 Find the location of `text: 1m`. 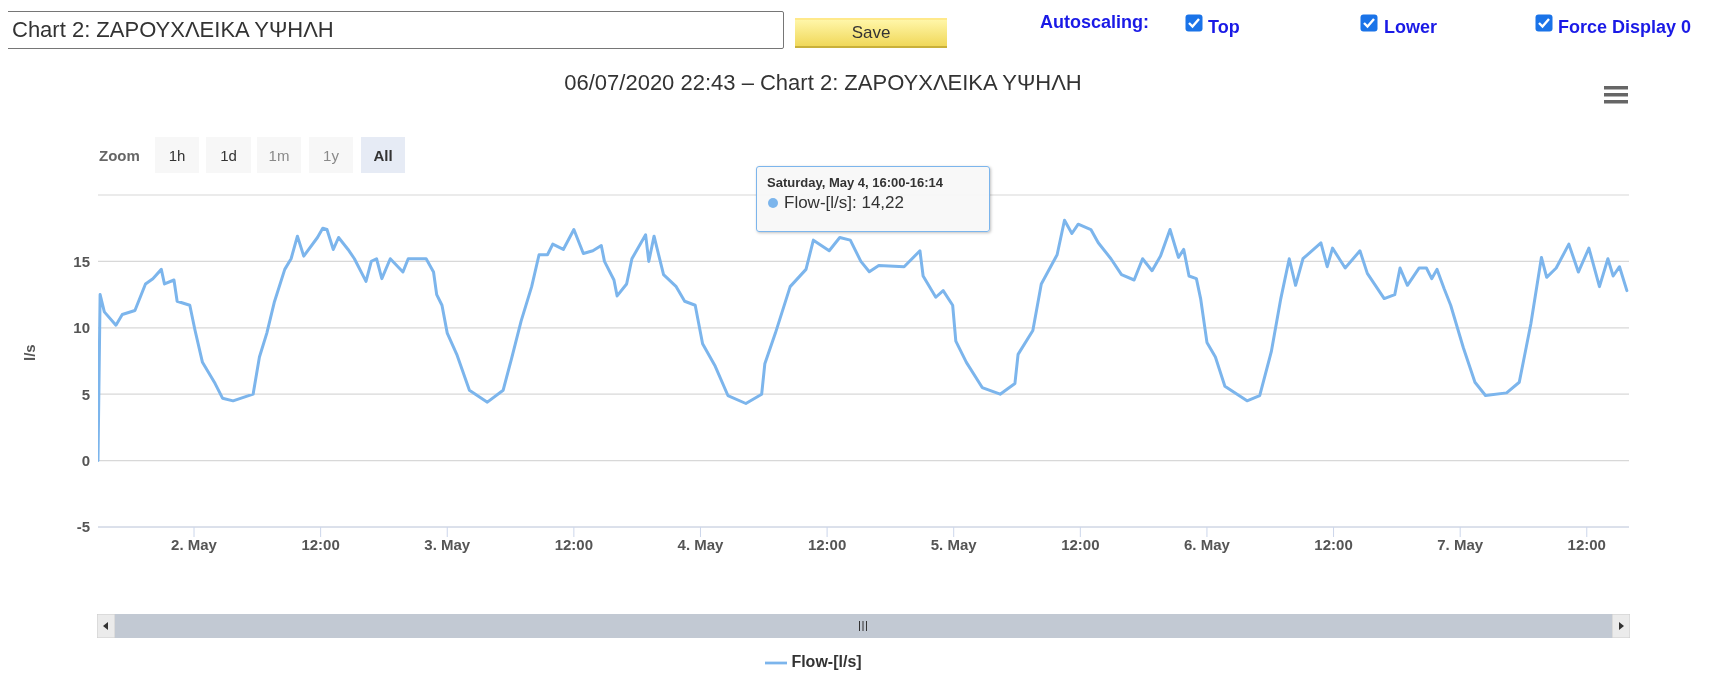

text: 1m is located at coordinates (279, 155).